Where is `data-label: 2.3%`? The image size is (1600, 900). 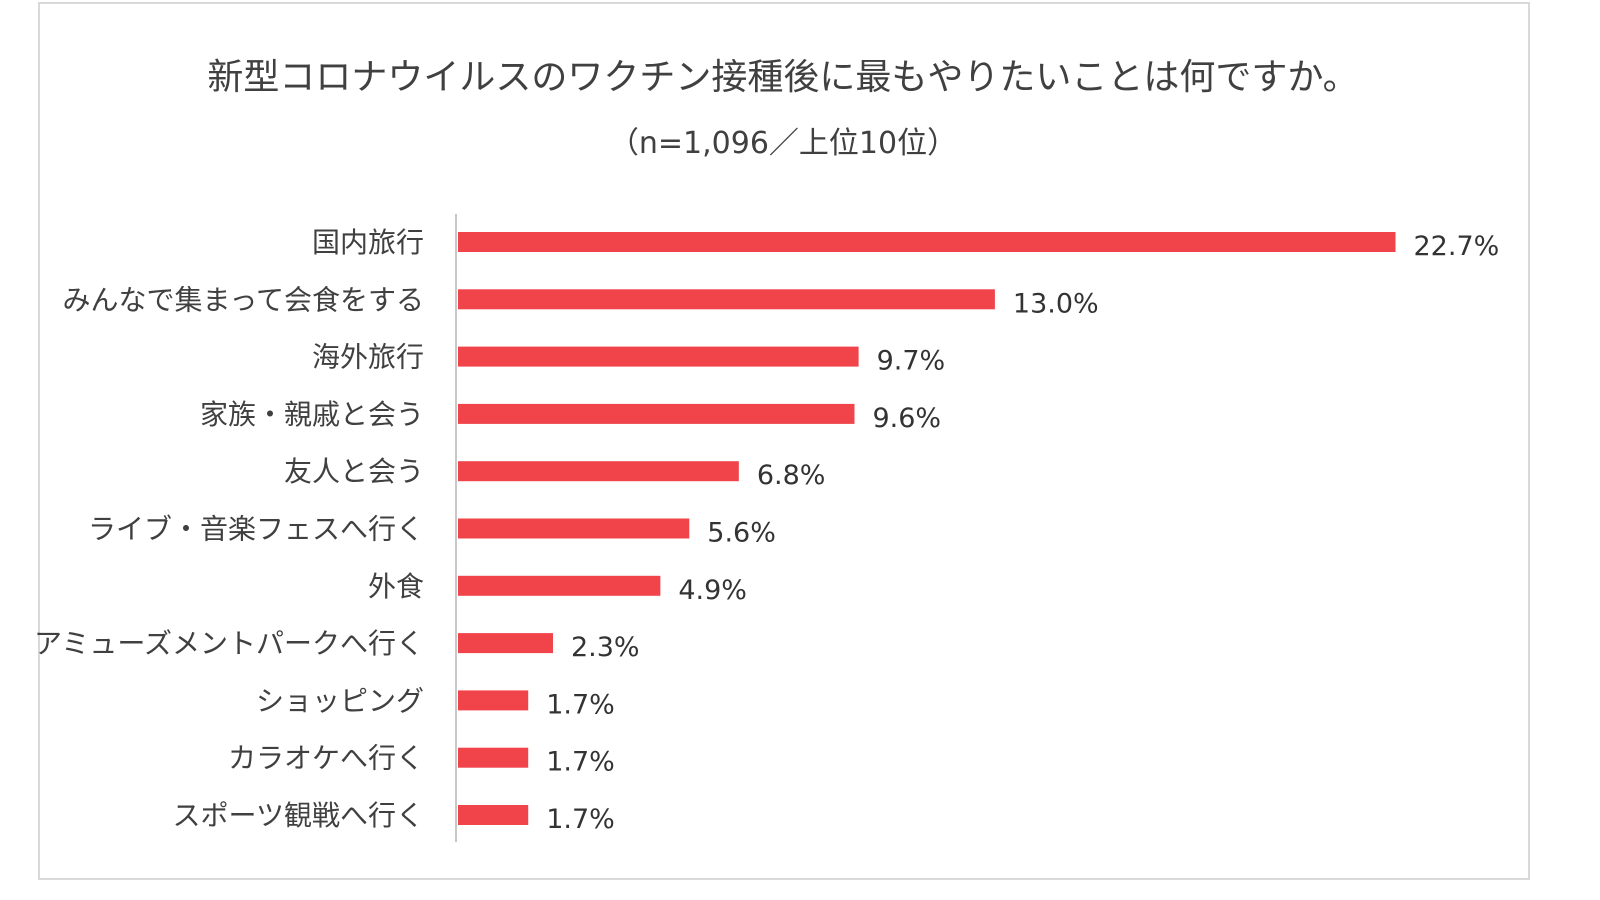 data-label: 2.3% is located at coordinates (605, 647).